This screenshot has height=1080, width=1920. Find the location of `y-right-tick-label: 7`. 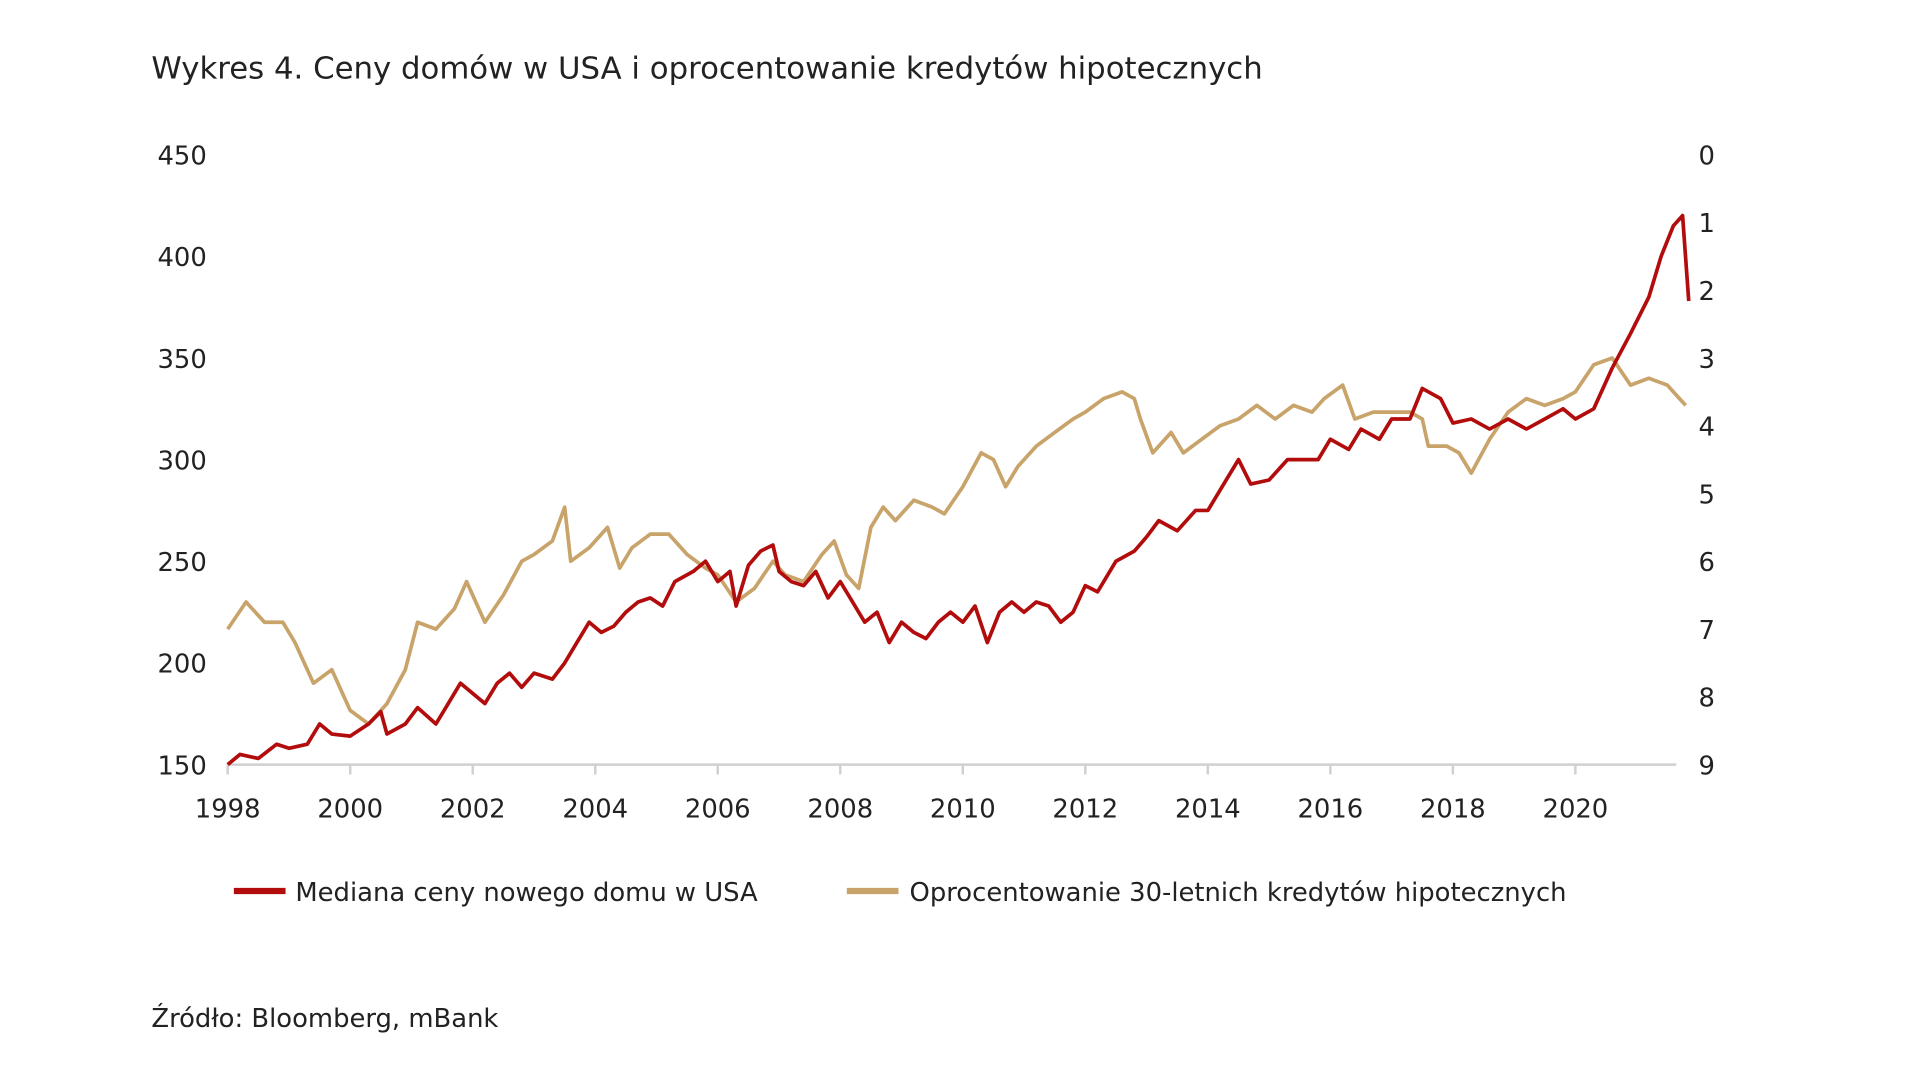

y-right-tick-label: 7 is located at coordinates (1706, 631).